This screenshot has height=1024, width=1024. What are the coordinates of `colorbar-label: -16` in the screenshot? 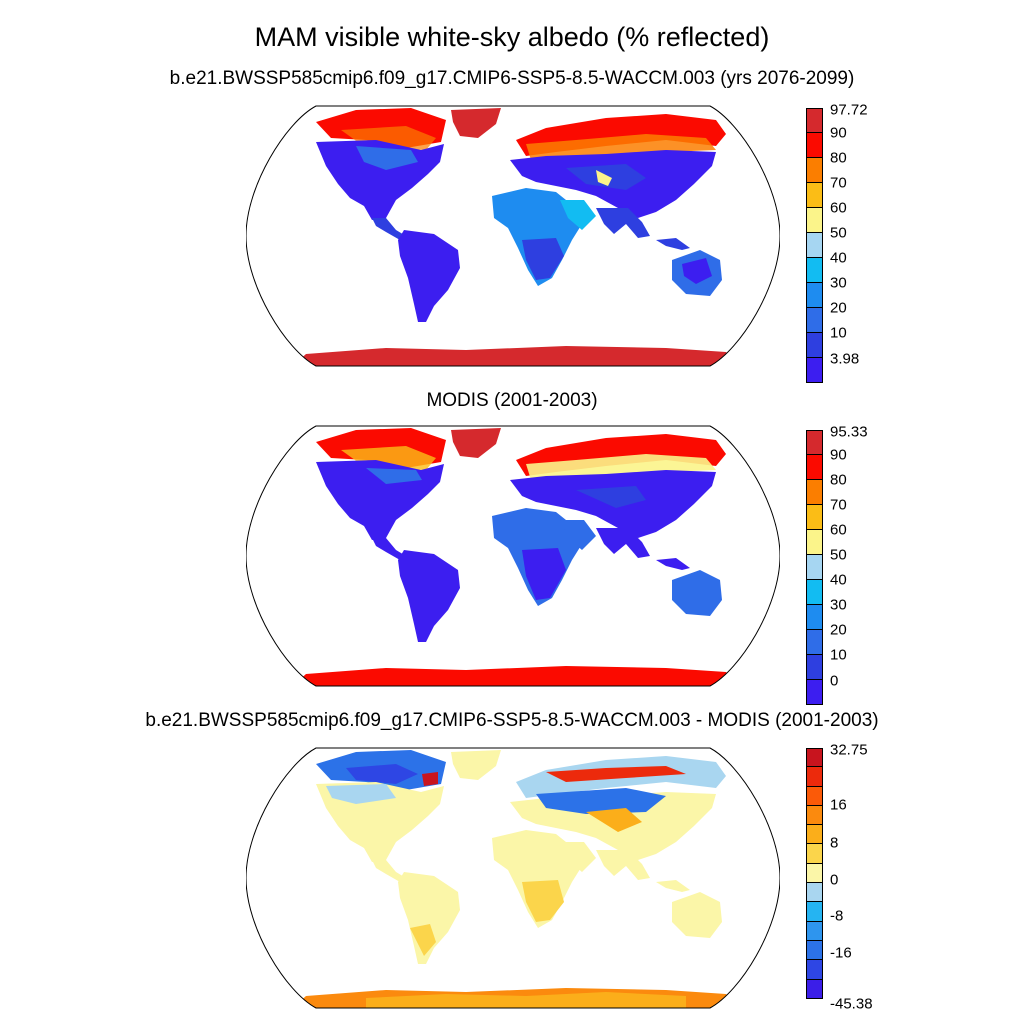 It's located at (841, 953).